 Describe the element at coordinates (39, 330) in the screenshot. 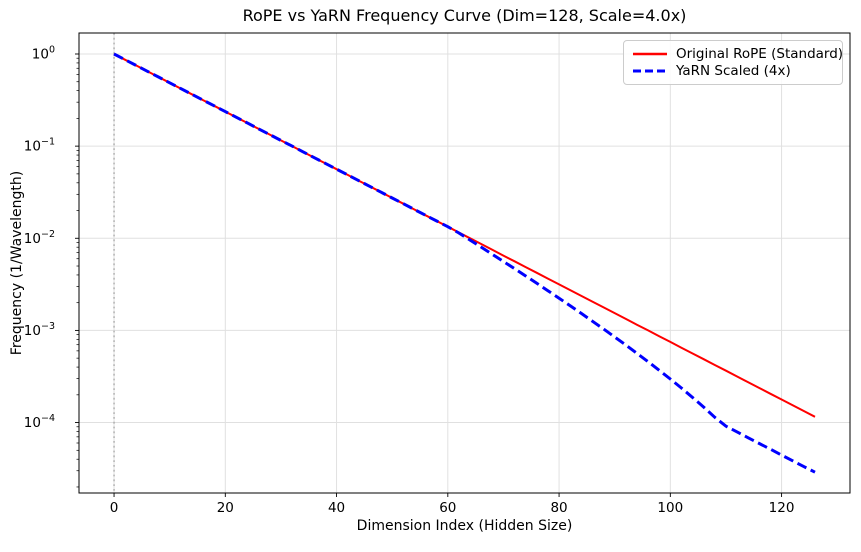

I see `y-tick-label: 10⁻³` at that location.